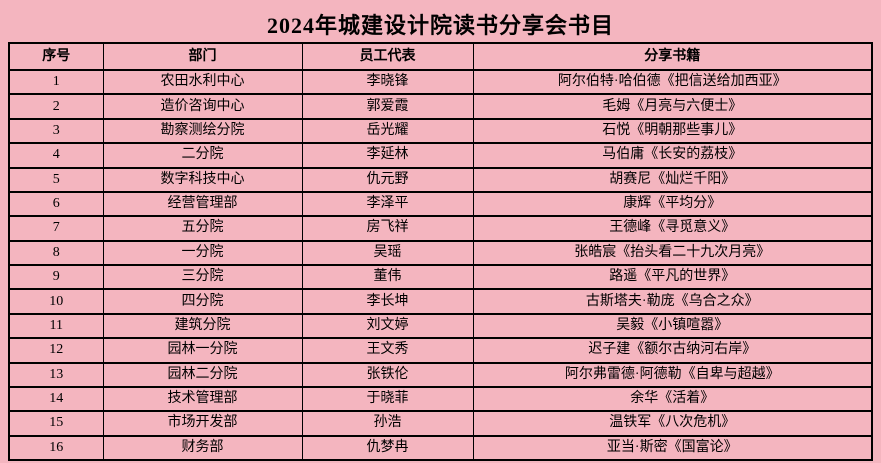 The height and width of the screenshot is (463, 881). I want to click on cell-book: 石悦《明朝那些事儿》, so click(672, 131).